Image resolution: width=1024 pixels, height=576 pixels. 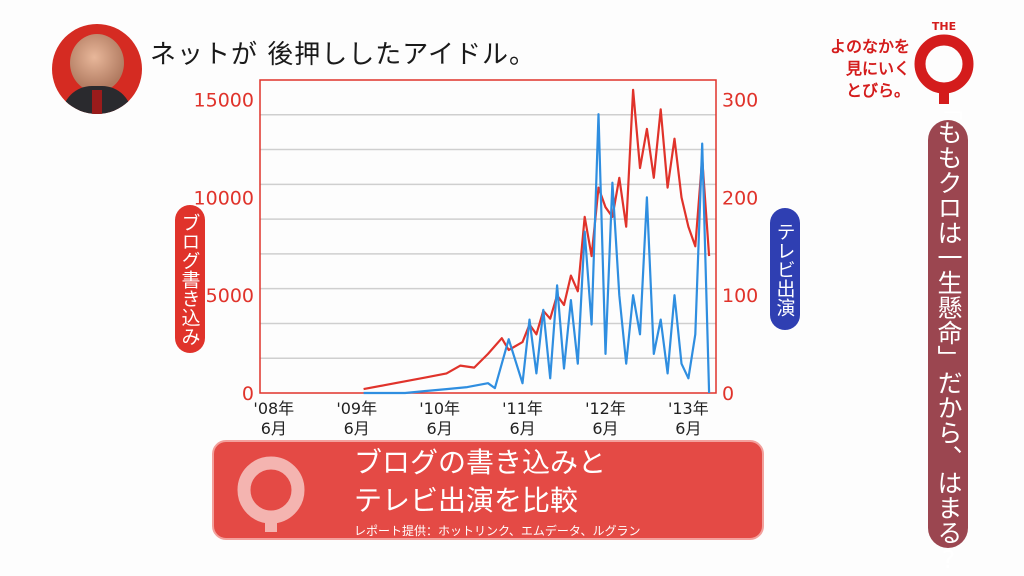 I want to click on x-tick-label: '11年, so click(x=522, y=408).